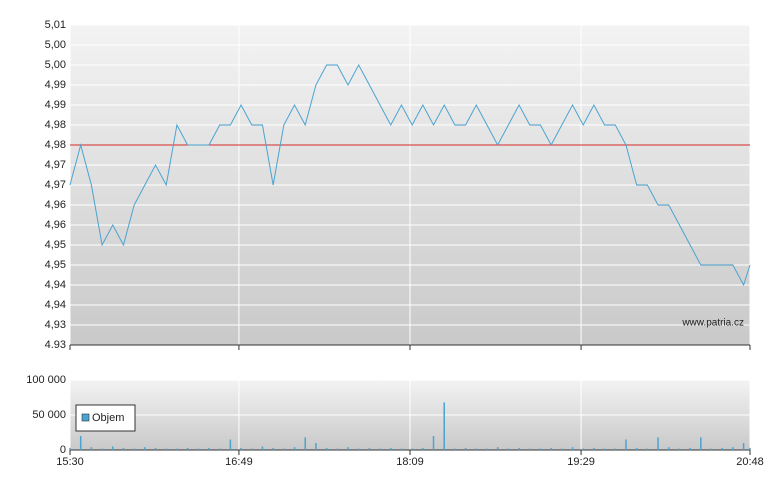 Image resolution: width=780 pixels, height=490 pixels. I want to click on x-tick-label: 19:29, so click(581, 462).